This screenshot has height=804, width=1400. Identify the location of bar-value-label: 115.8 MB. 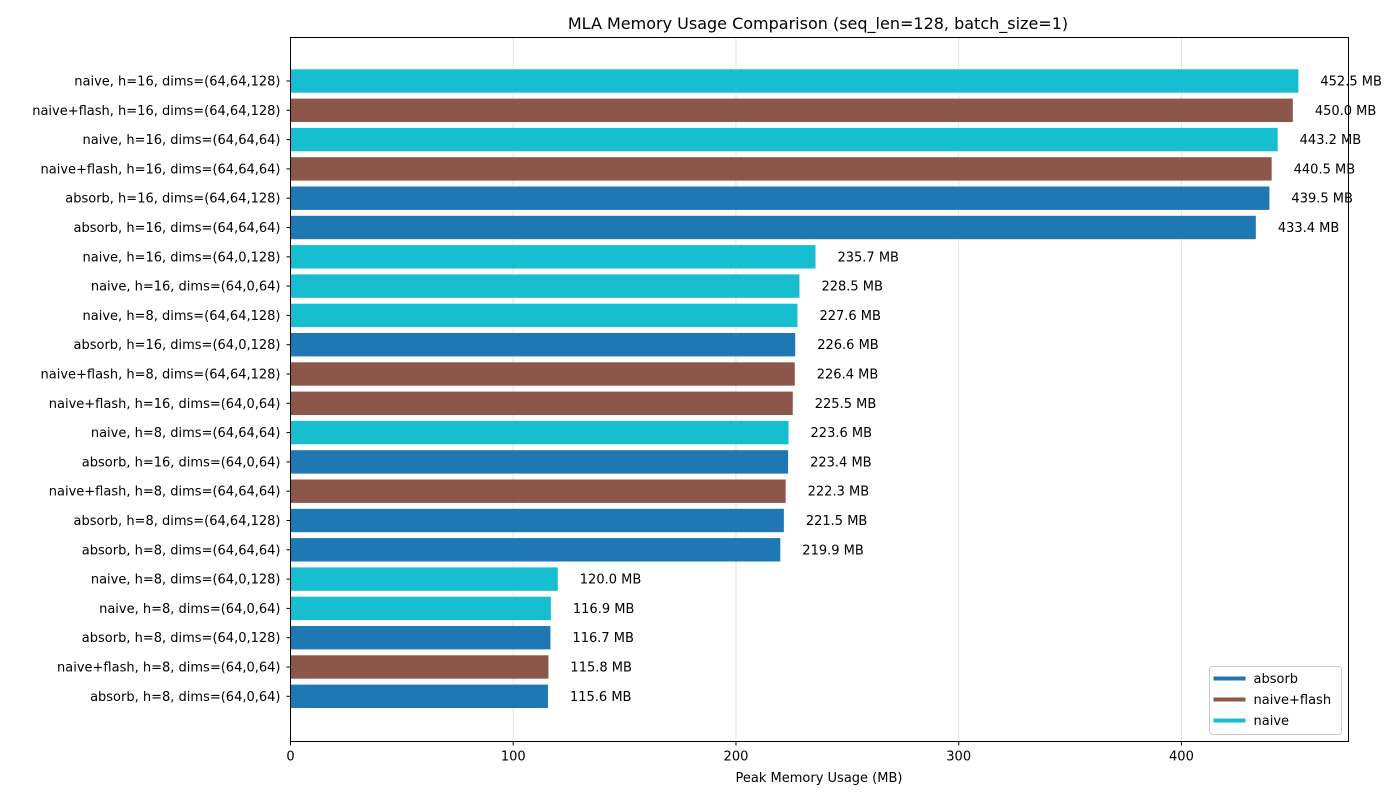
(600, 668).